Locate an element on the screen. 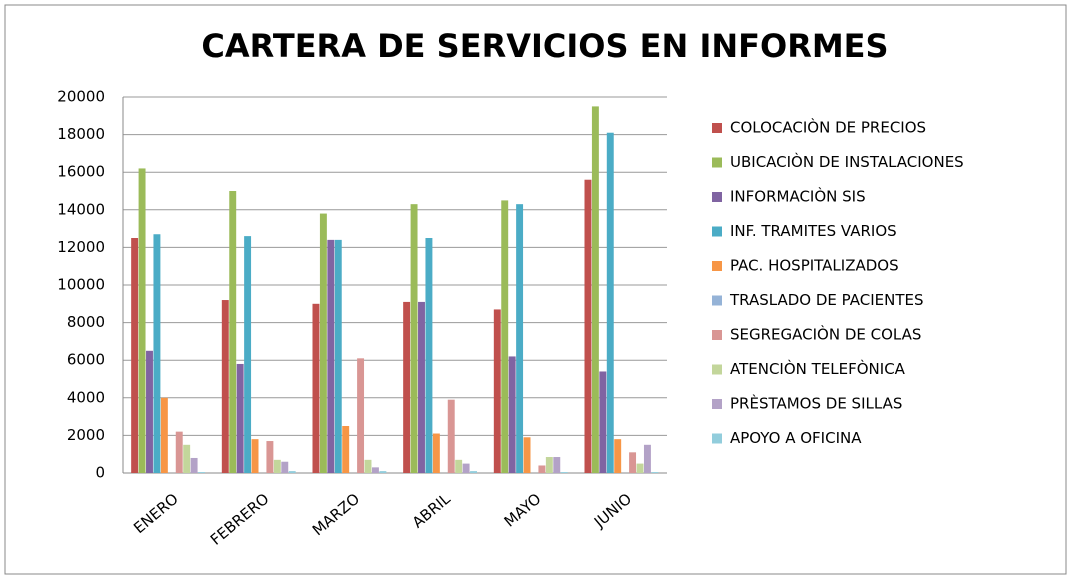 The height and width of the screenshot is (583, 1072). y-tick-label: 14000 is located at coordinates (81, 209).